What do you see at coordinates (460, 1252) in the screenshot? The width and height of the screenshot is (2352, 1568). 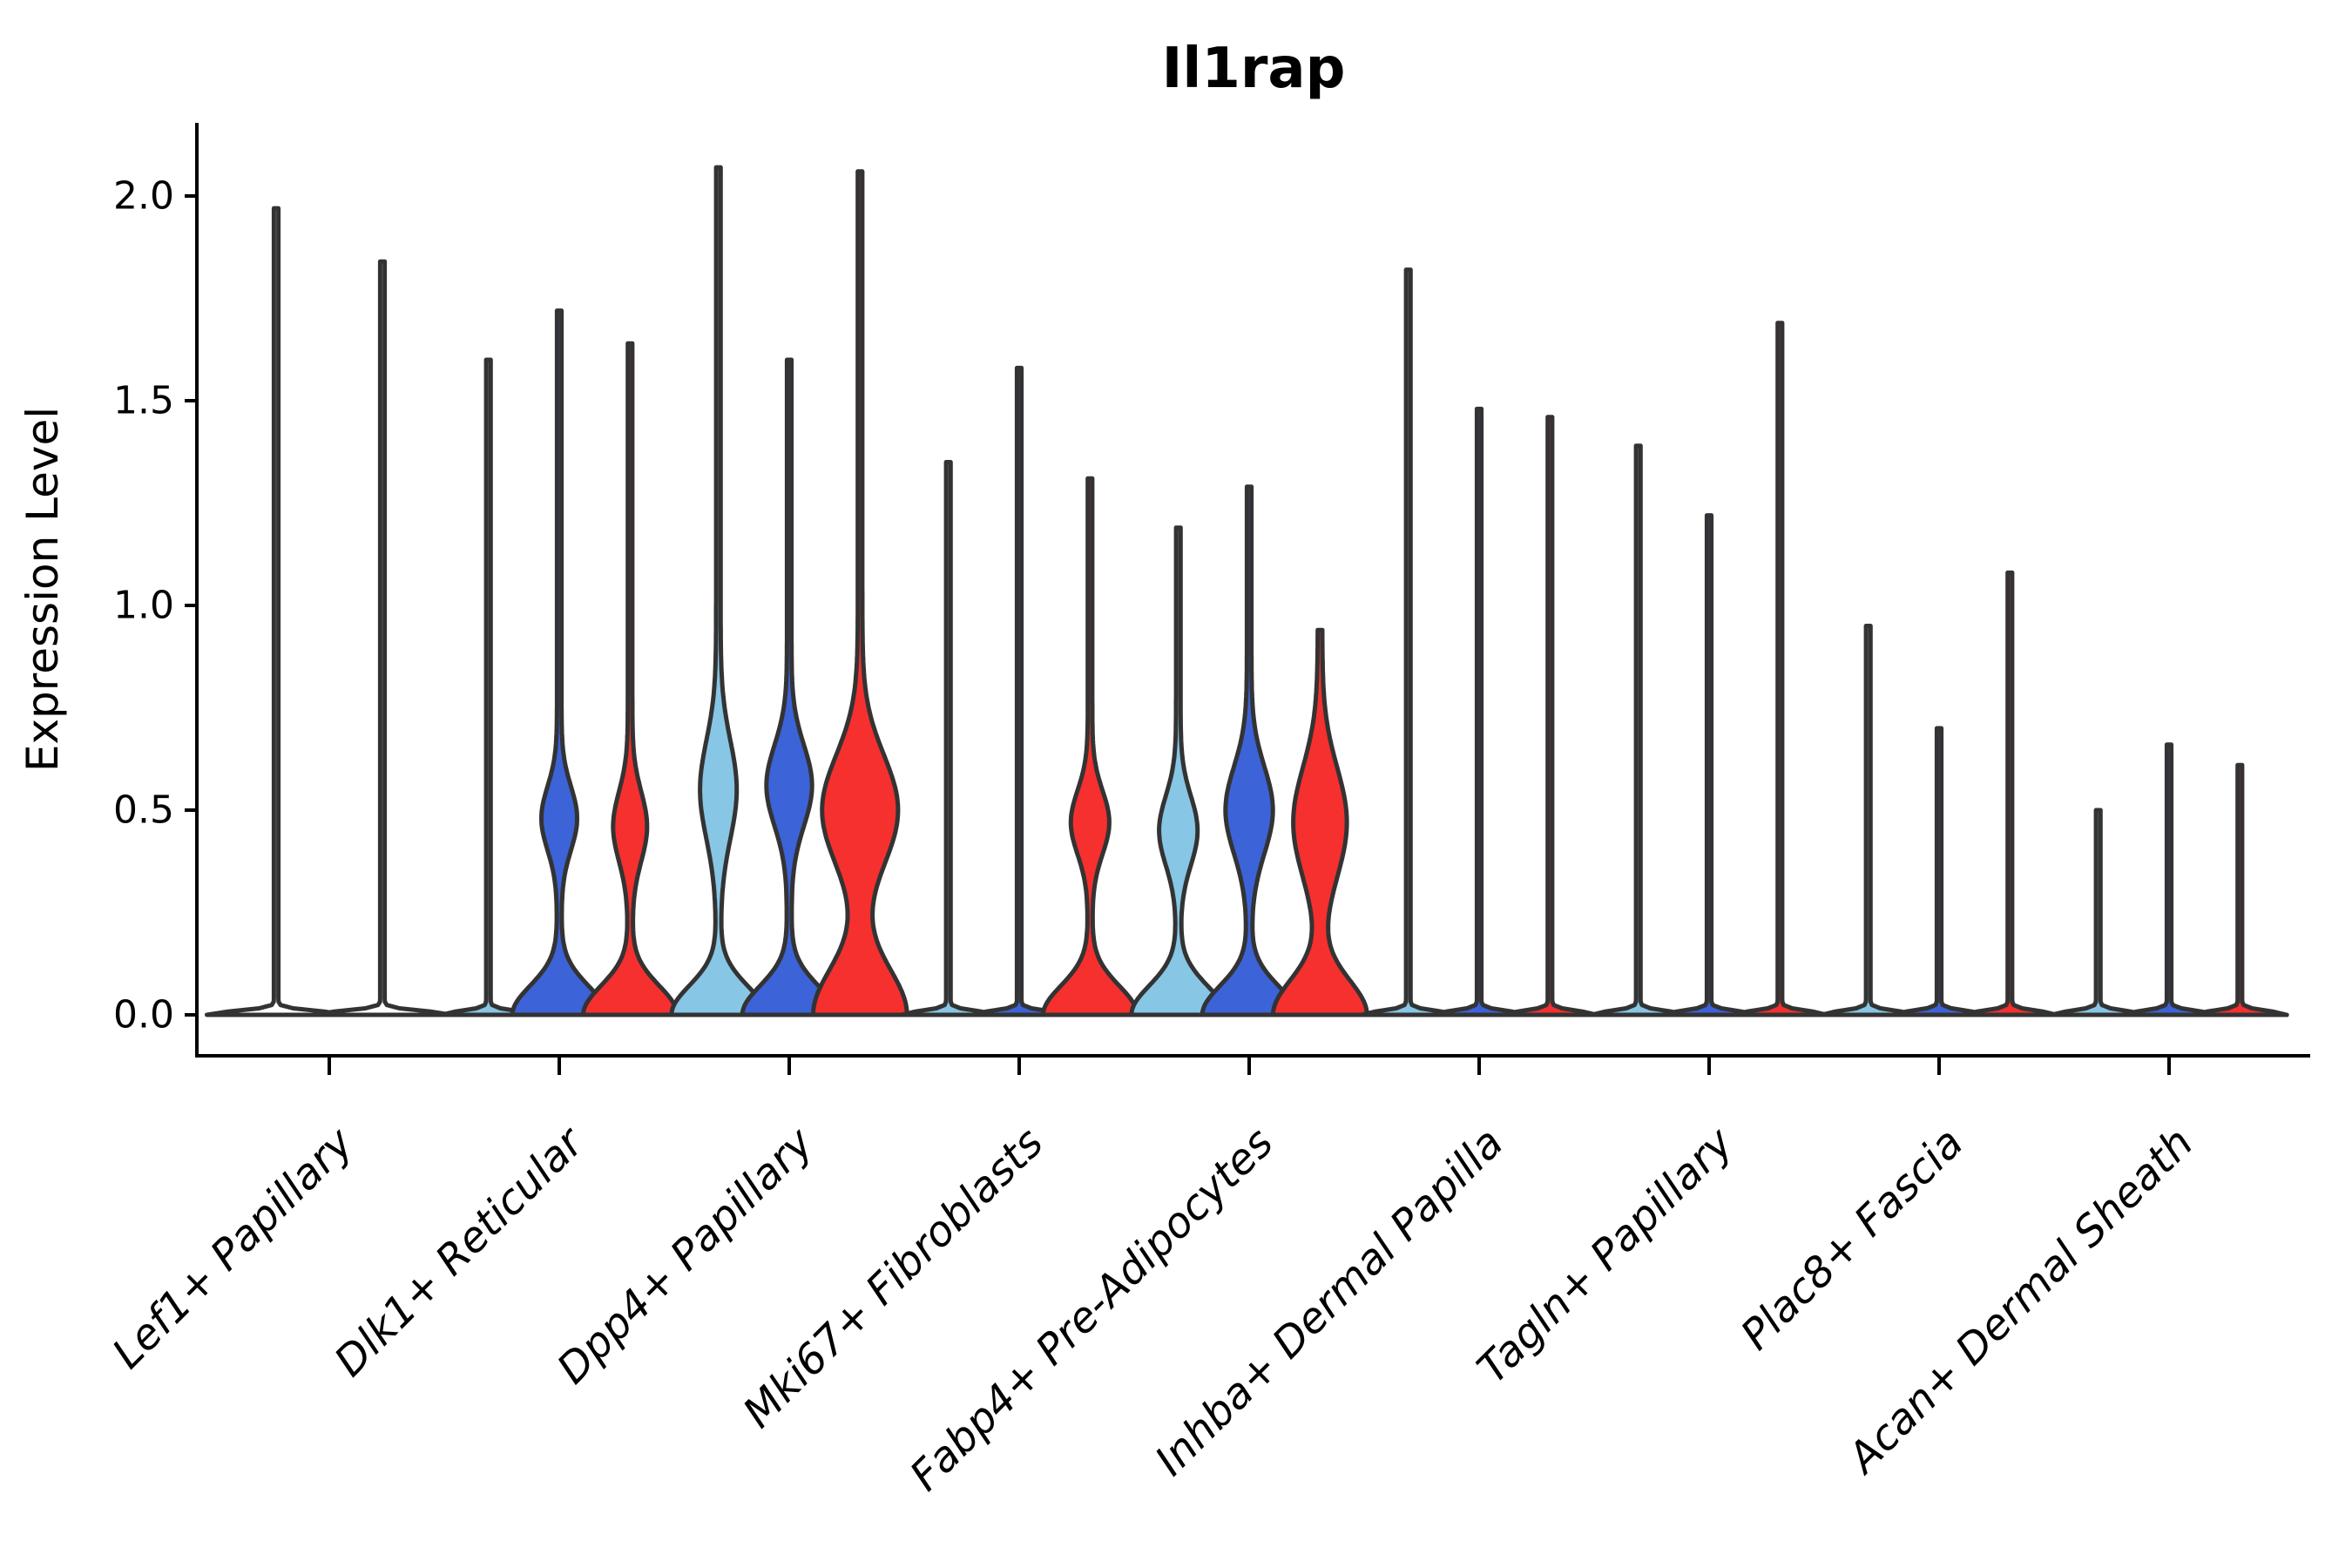 I see `x-tick-label: Dlk1+ Reticular` at bounding box center [460, 1252].